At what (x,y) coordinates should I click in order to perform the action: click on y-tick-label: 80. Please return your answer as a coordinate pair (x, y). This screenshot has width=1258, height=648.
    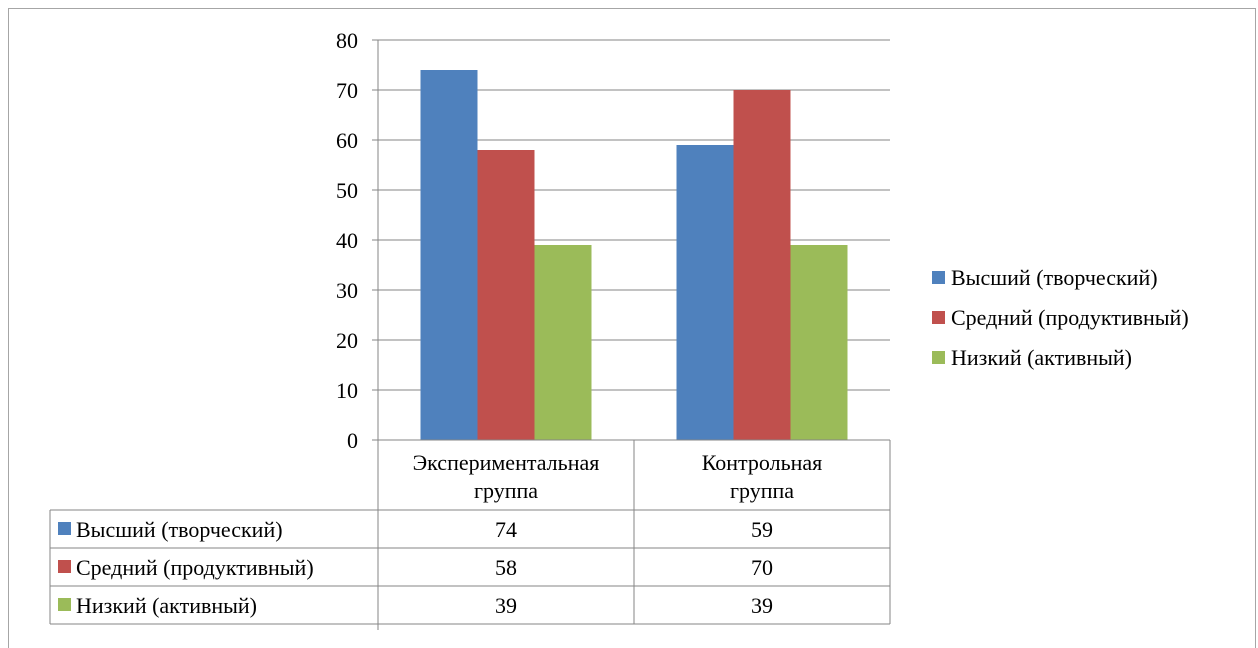
    Looking at the image, I should click on (347, 40).